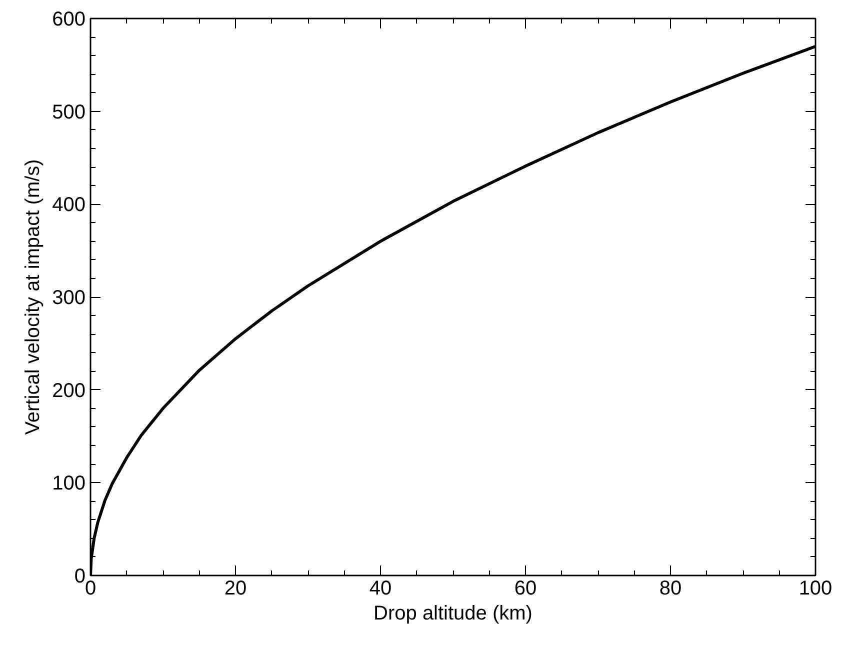 Image resolution: width=848 pixels, height=656 pixels. What do you see at coordinates (235, 589) in the screenshot?
I see `x-tick-label: 20` at bounding box center [235, 589].